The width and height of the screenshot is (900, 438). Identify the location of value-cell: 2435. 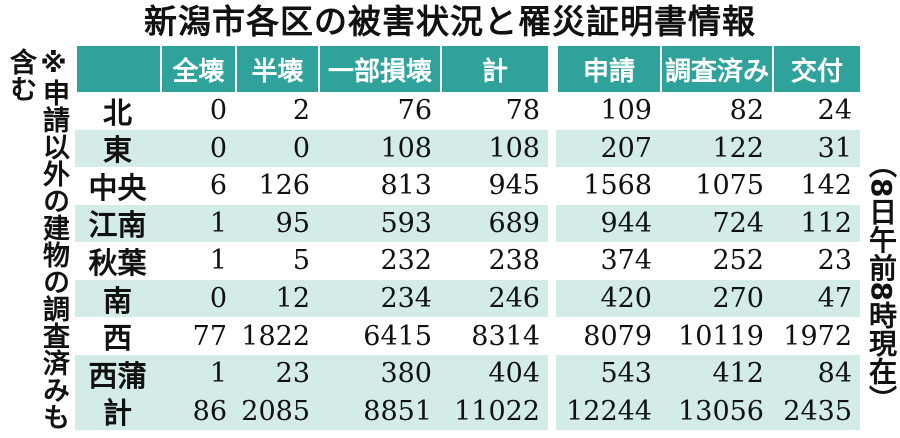
(817, 411).